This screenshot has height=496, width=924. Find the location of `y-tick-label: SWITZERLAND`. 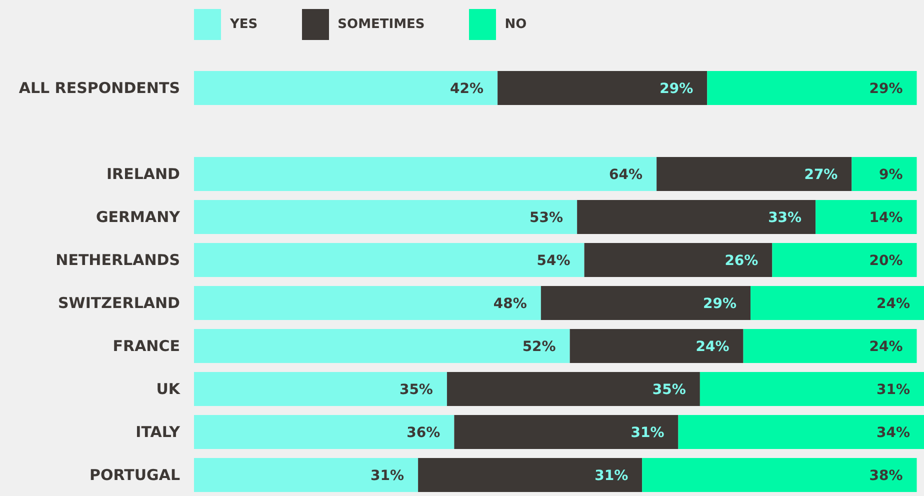

y-tick-label: SWITZERLAND is located at coordinates (119, 303).